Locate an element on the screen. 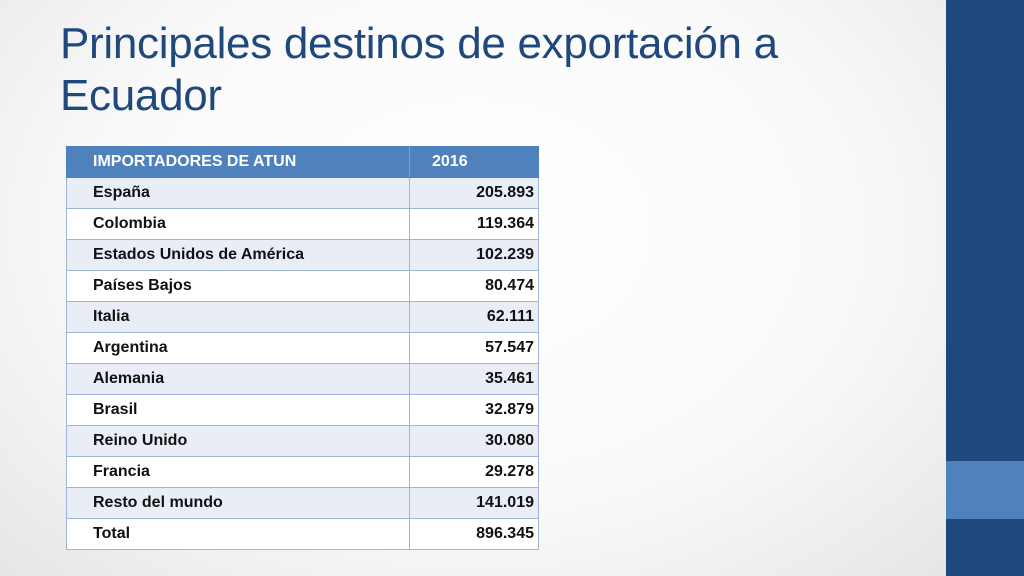 This screenshot has width=1024, height=576. country-cell: Francia is located at coordinates (238, 472).